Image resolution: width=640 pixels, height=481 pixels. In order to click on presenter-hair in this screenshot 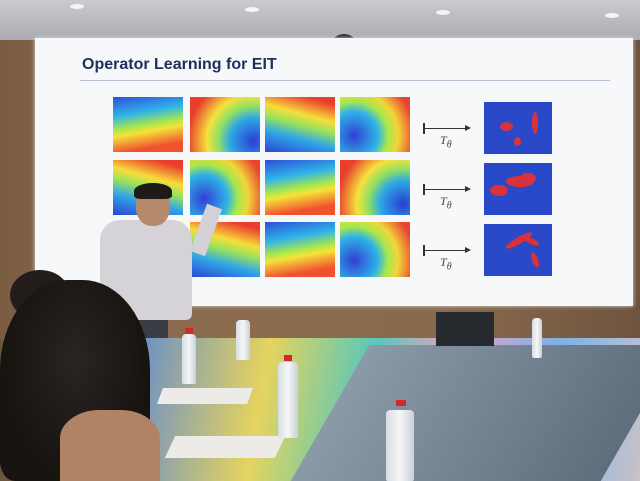, I will do `click(153, 191)`.